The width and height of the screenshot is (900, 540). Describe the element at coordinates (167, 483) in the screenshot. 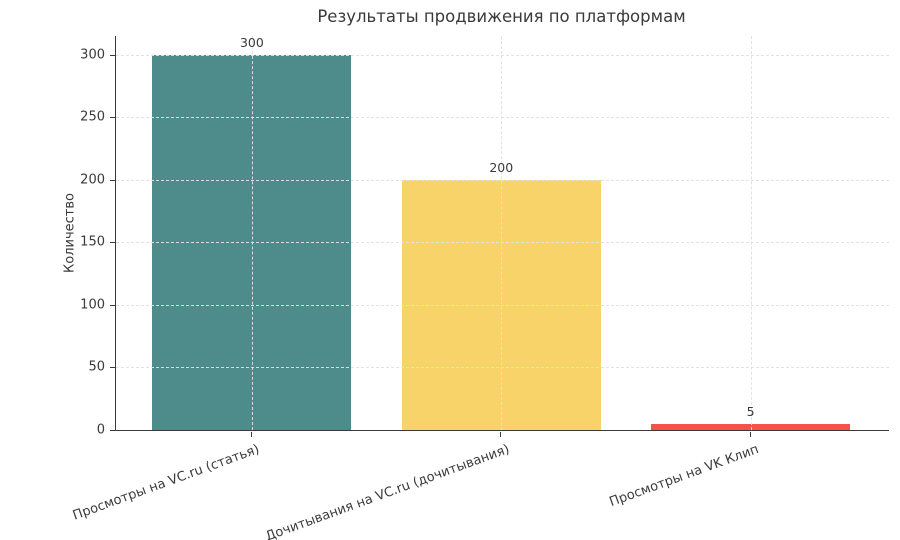

I see `x-tick-label: Просмотры на VC.ru (статья)` at that location.